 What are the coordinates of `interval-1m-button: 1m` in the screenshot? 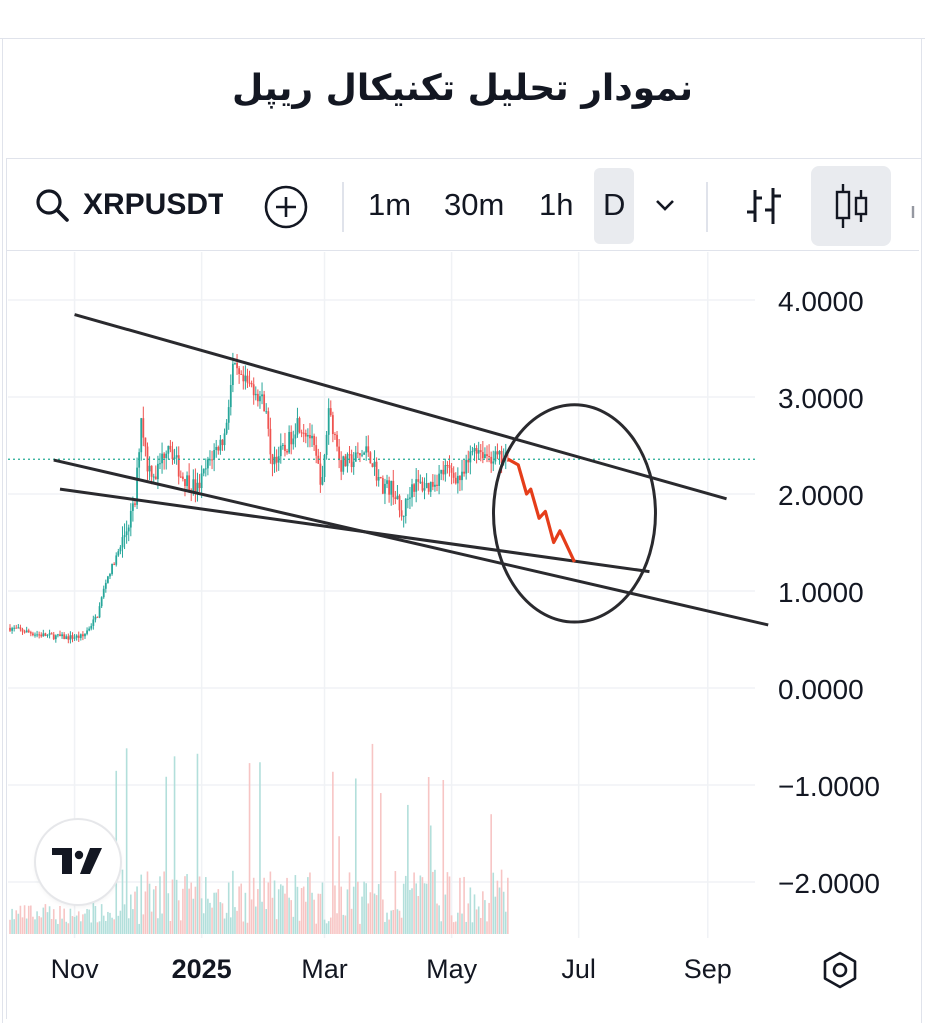 It's located at (390, 204).